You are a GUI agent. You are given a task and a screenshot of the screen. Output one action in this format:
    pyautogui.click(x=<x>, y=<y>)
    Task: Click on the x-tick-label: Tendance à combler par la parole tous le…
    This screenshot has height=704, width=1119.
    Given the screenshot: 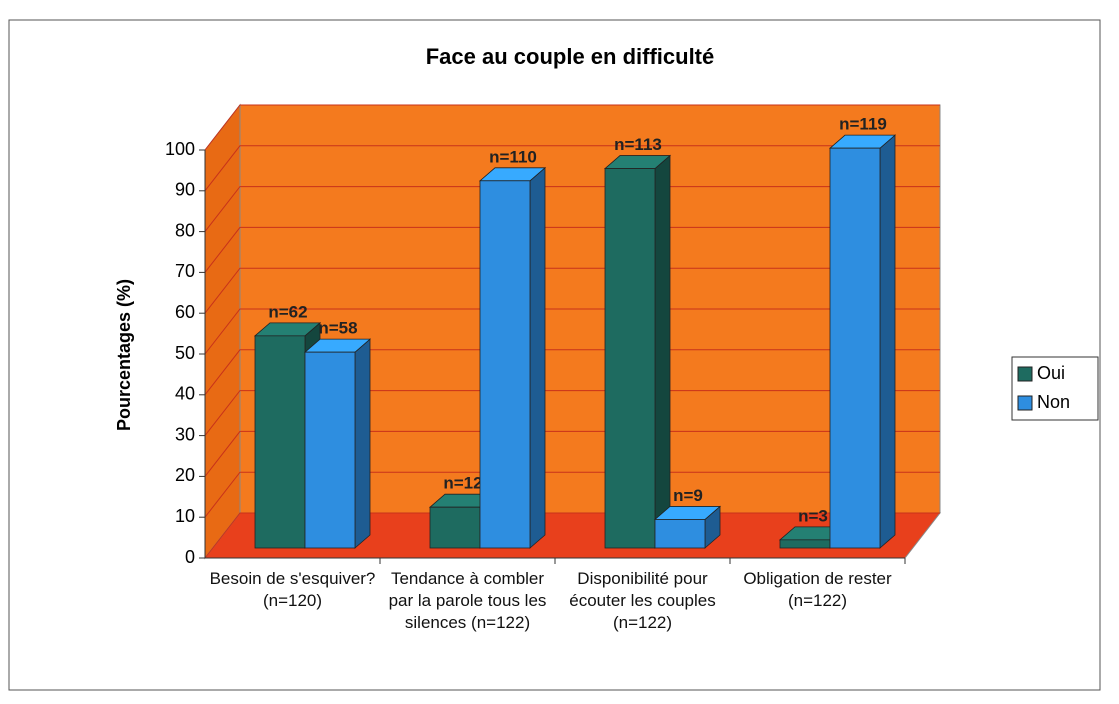 What is the action you would take?
    pyautogui.click(x=467, y=600)
    